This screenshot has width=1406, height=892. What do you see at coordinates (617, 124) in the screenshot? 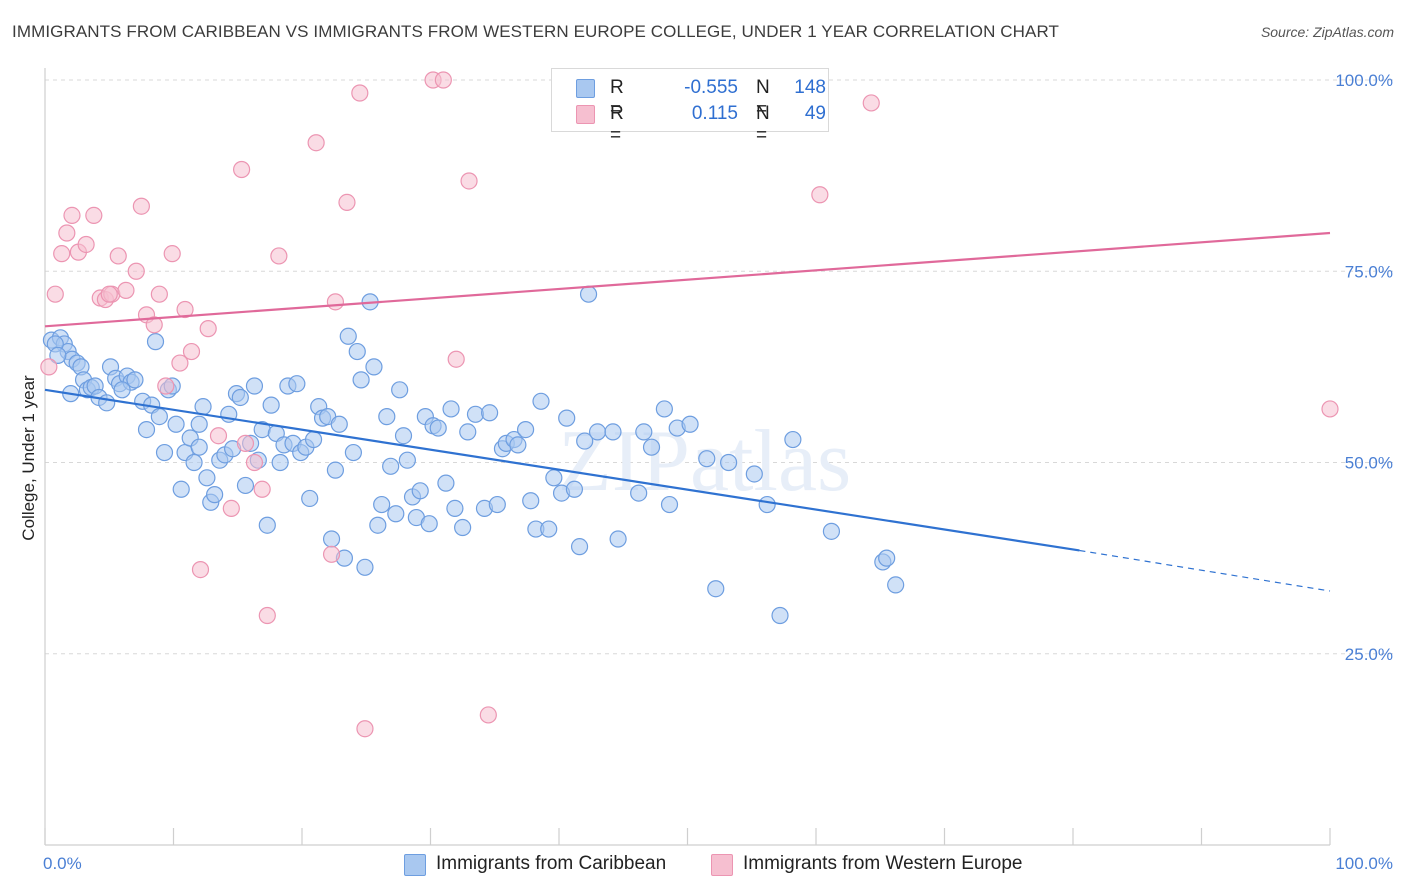
I see `legend-r-label: R =` at bounding box center [617, 124].